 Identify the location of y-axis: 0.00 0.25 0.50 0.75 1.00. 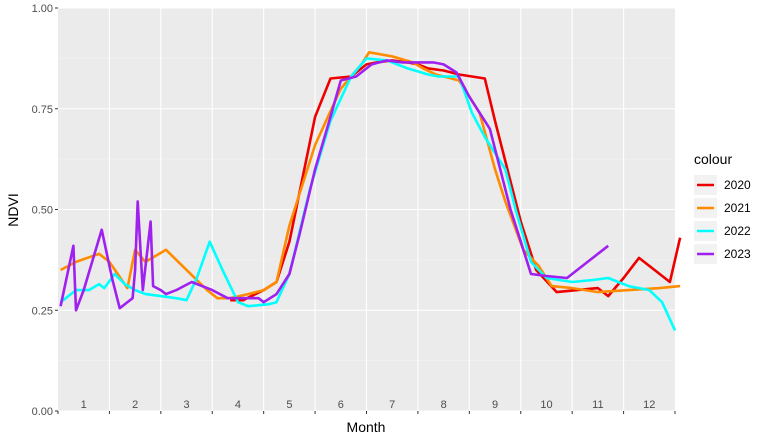
(45, 210).